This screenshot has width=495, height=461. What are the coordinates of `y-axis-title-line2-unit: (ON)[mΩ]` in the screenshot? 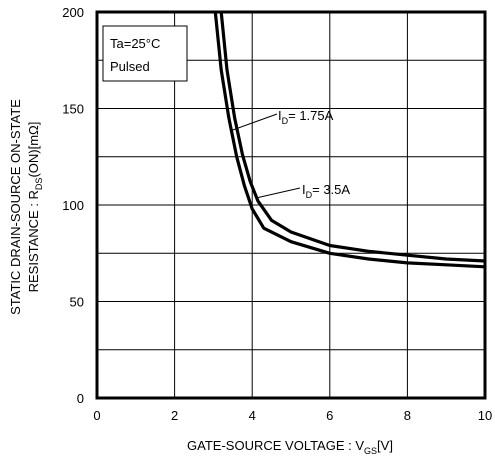 It's located at (33, 150).